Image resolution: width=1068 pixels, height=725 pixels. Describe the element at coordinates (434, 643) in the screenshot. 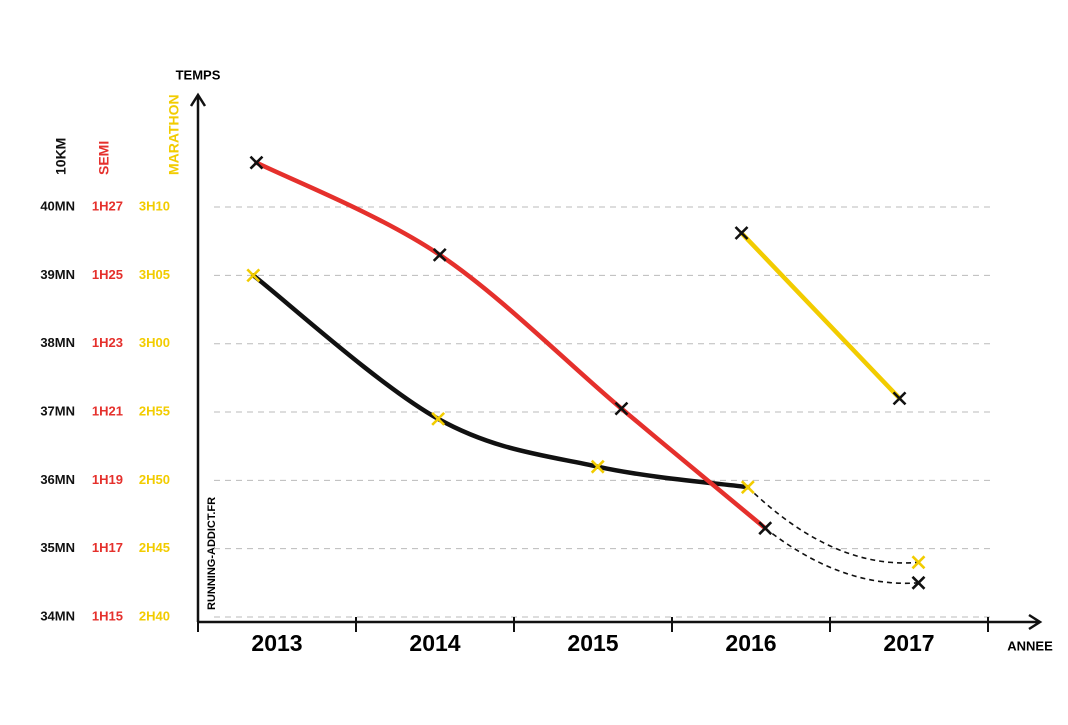

I see `x-tick-label: 2014` at that location.